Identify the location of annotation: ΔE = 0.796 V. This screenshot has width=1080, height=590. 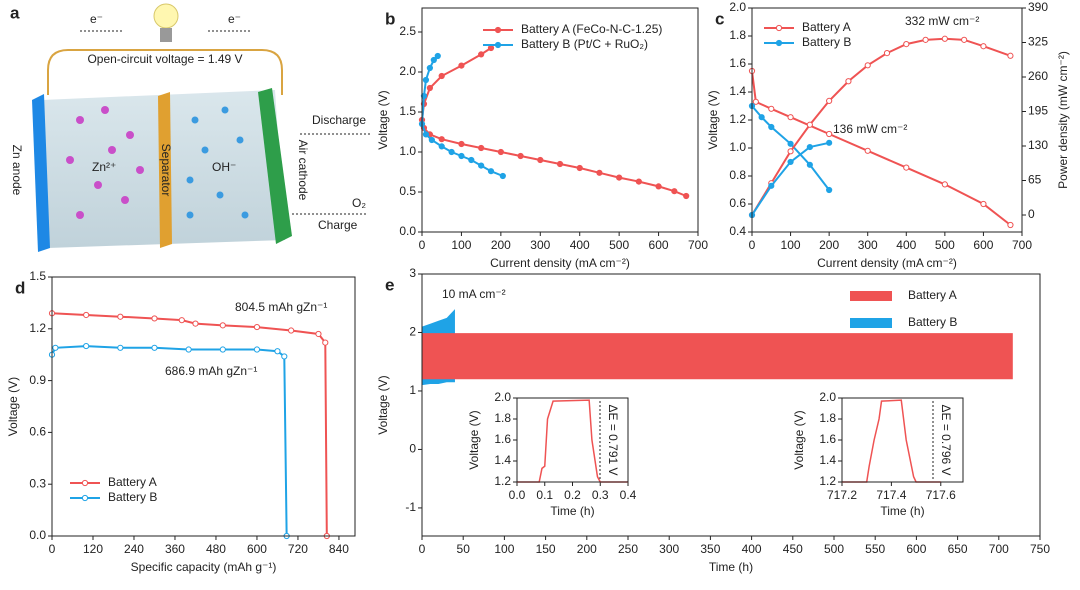
(946, 439).